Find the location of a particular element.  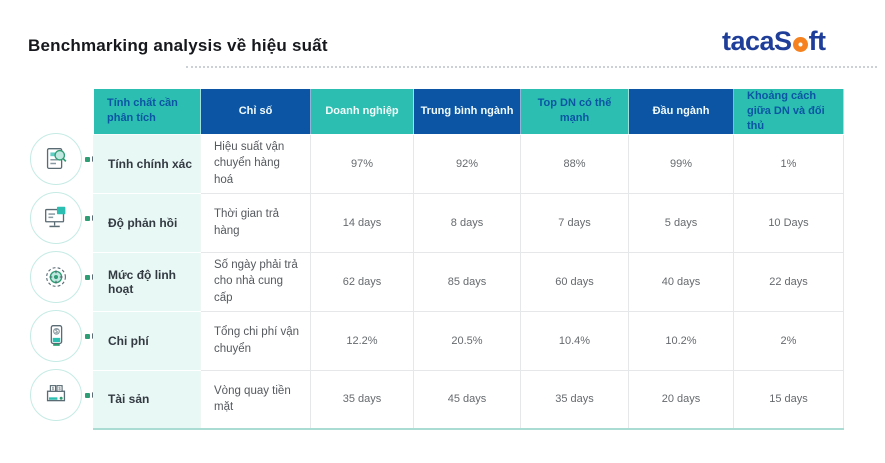

metric-cell: Số ngày phải trả cho nhà cung cấp is located at coordinates (255, 281).